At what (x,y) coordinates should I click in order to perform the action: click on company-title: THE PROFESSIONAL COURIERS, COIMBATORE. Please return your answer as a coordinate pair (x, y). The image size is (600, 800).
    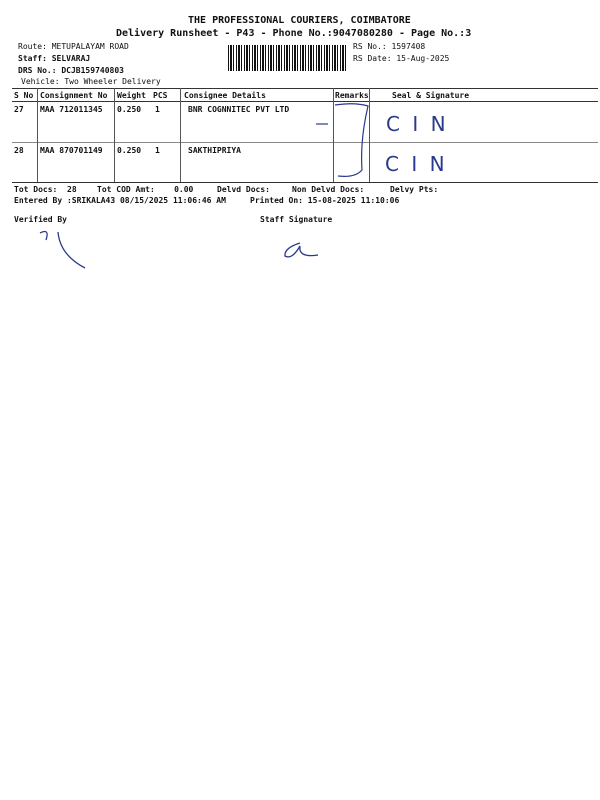
    Looking at the image, I should click on (299, 20).